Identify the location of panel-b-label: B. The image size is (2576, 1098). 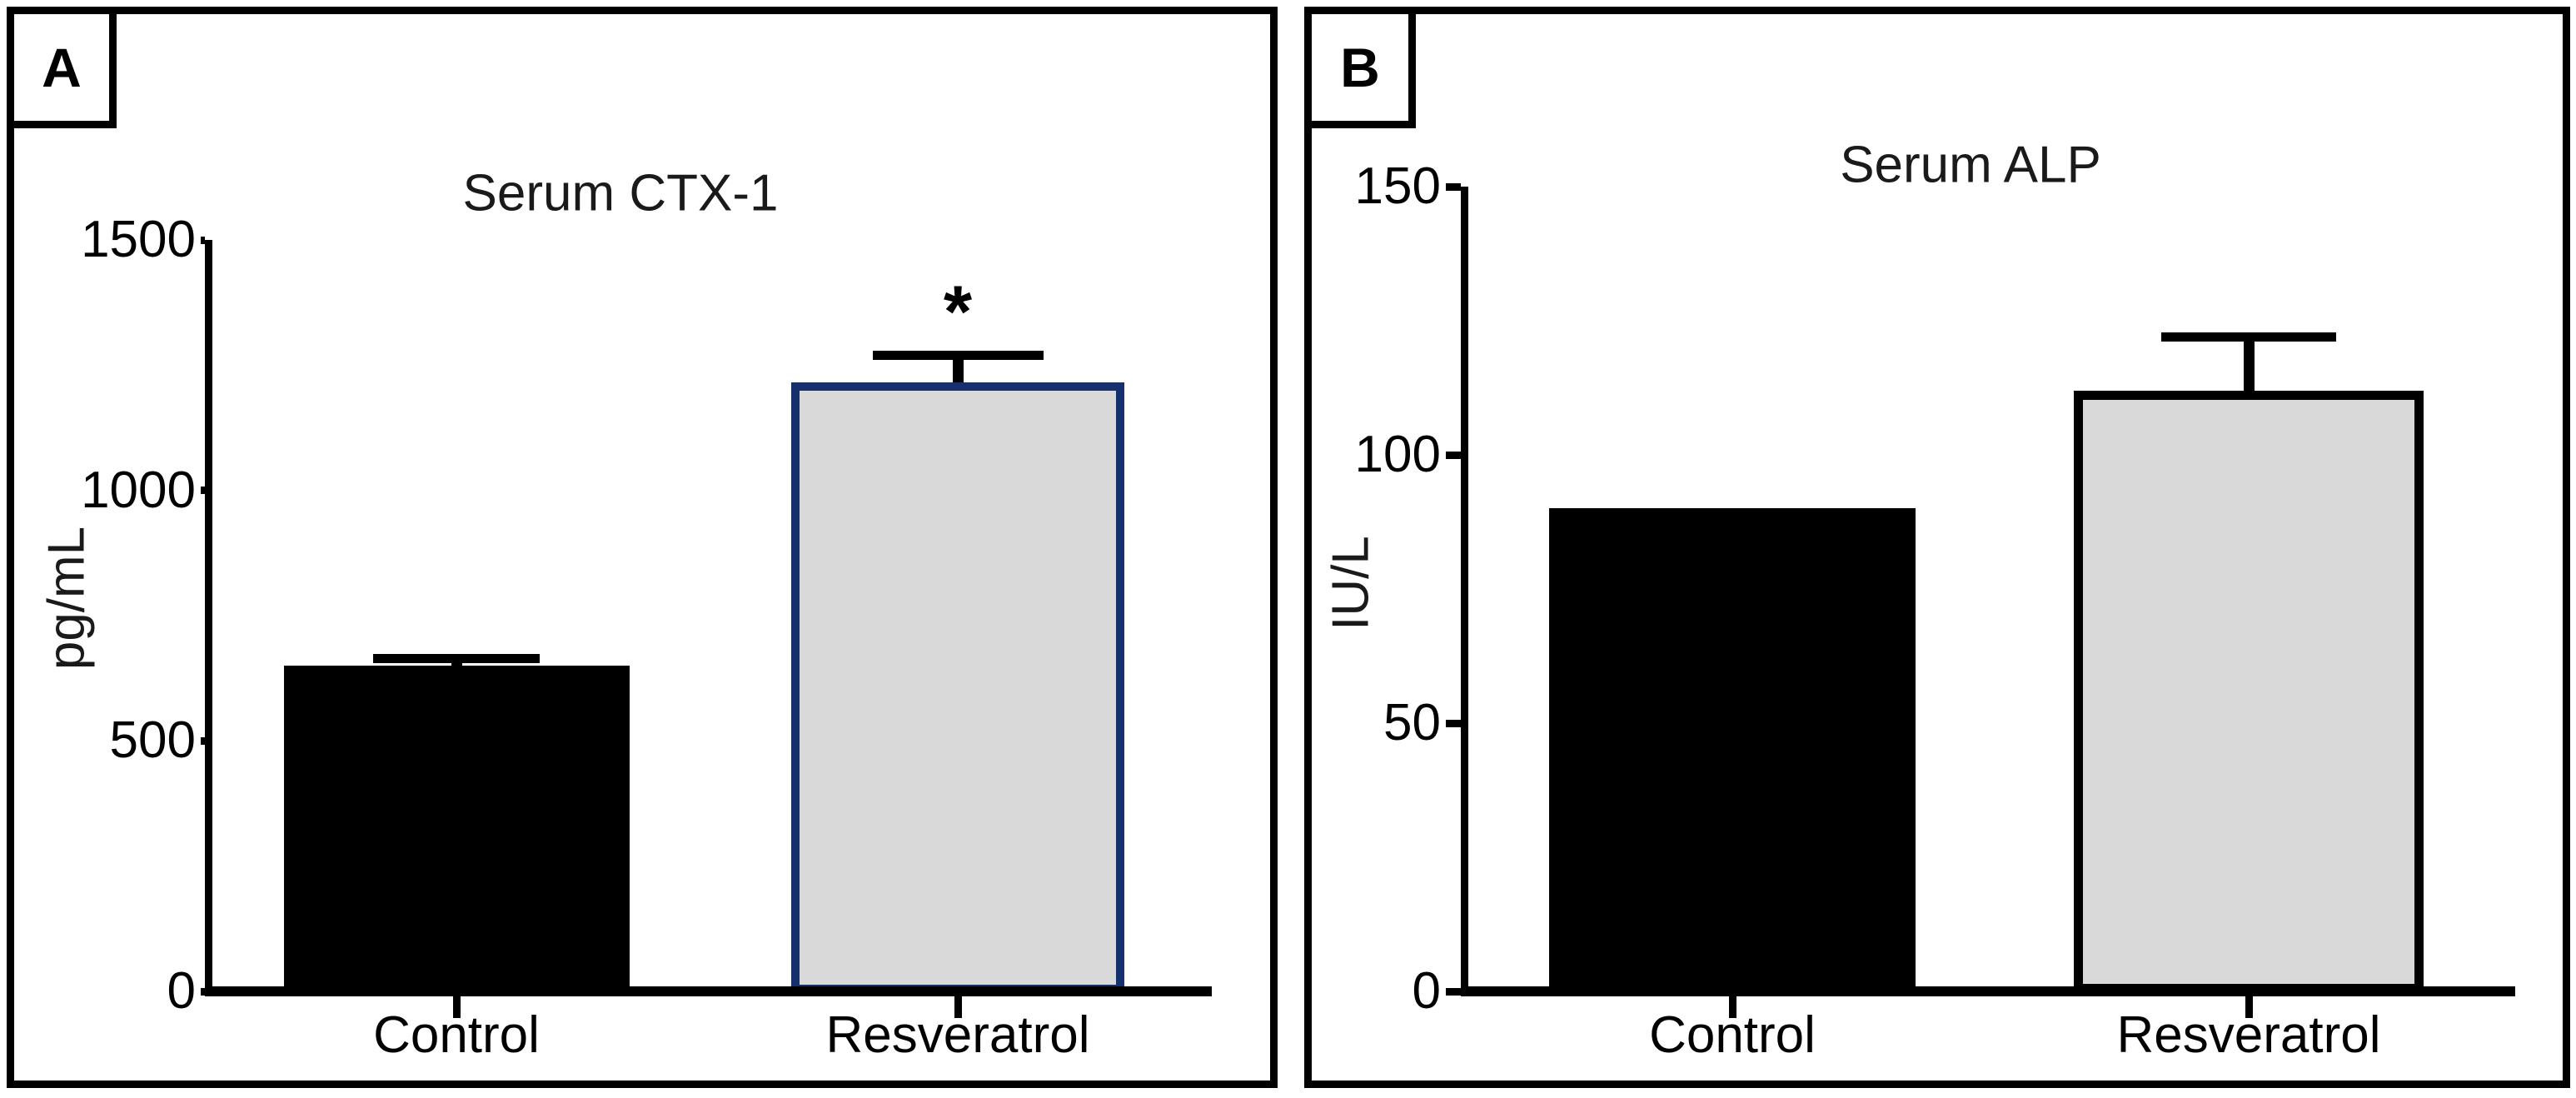
(1360, 67).